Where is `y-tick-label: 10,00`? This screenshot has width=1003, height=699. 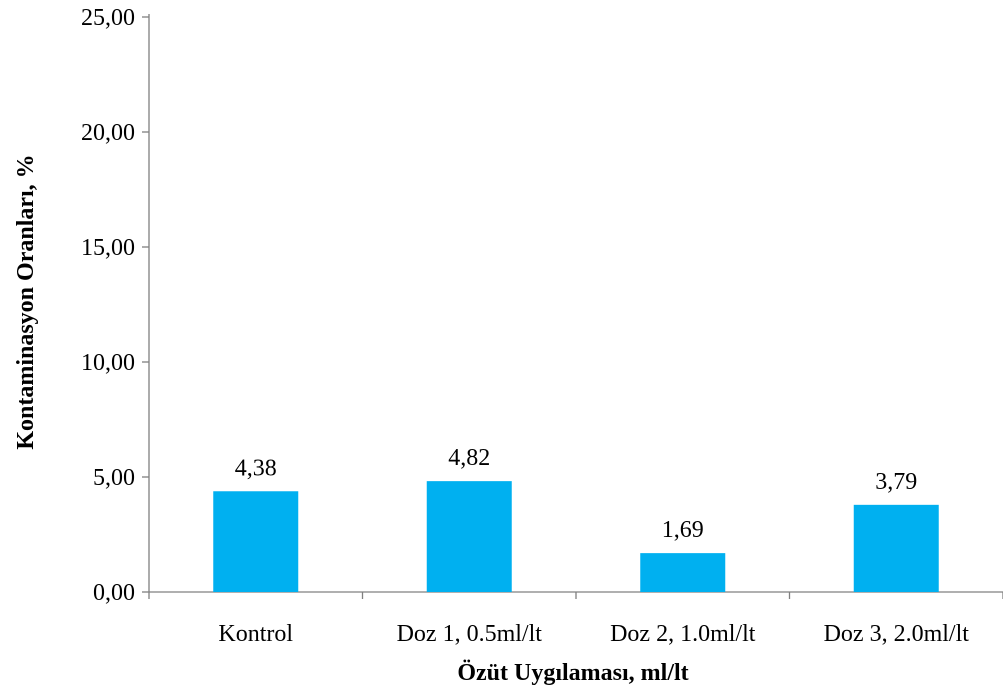 y-tick-label: 10,00 is located at coordinates (108, 363).